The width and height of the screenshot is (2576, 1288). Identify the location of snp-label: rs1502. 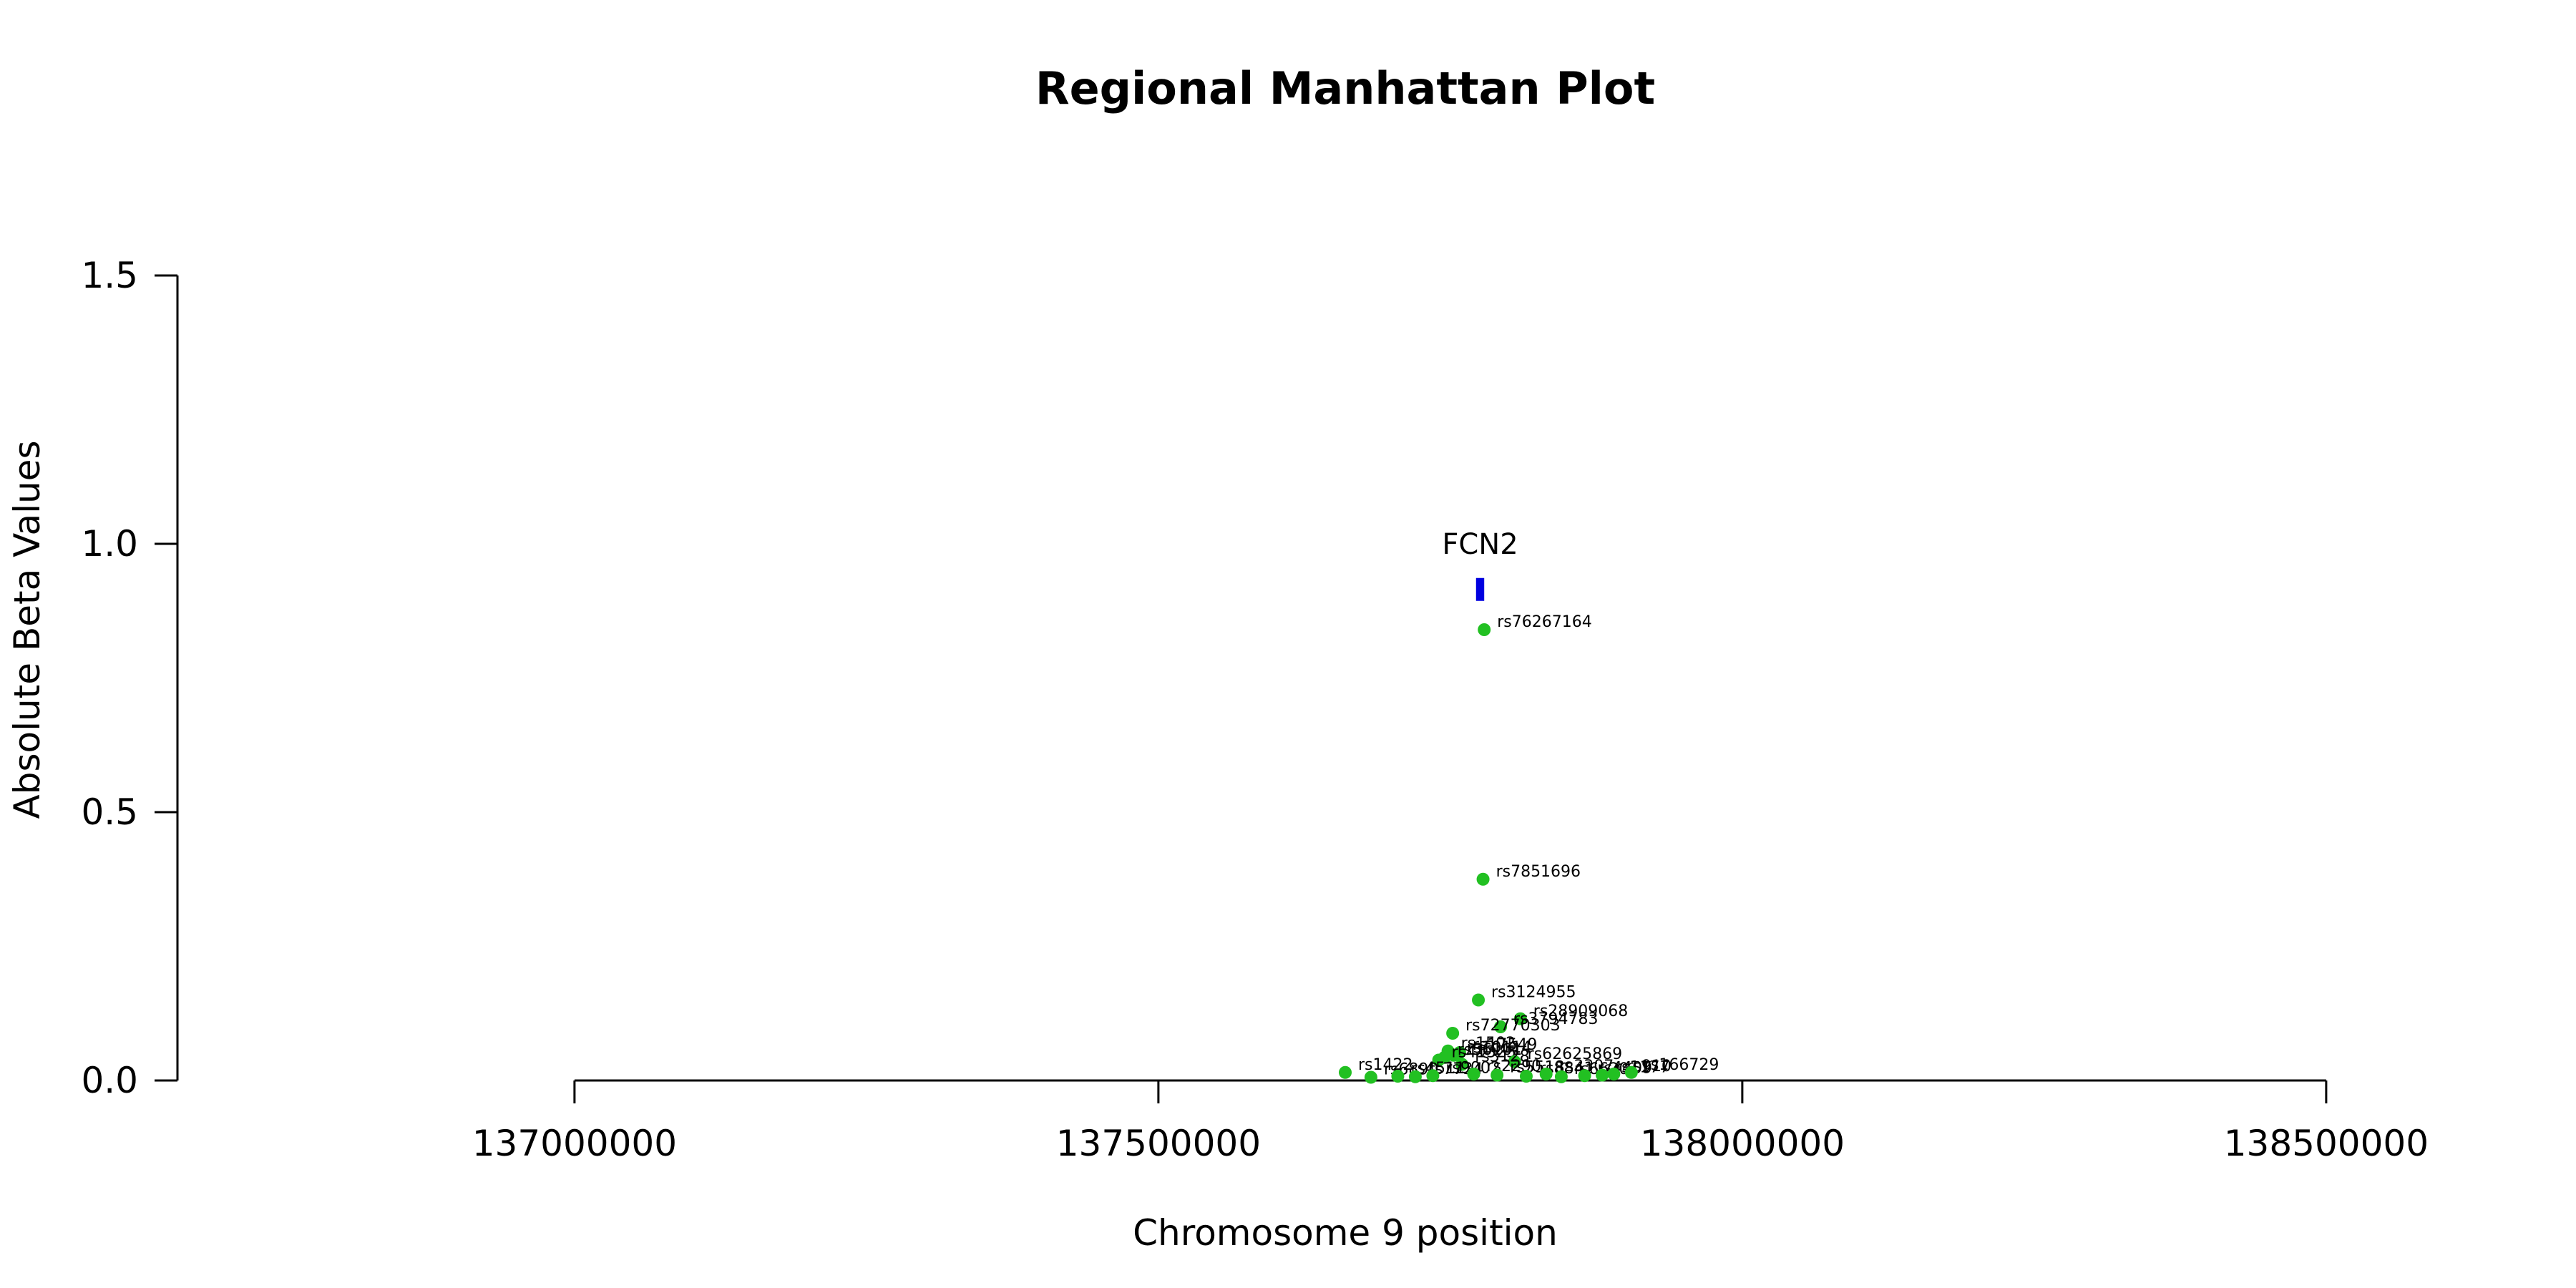
(1488, 1044).